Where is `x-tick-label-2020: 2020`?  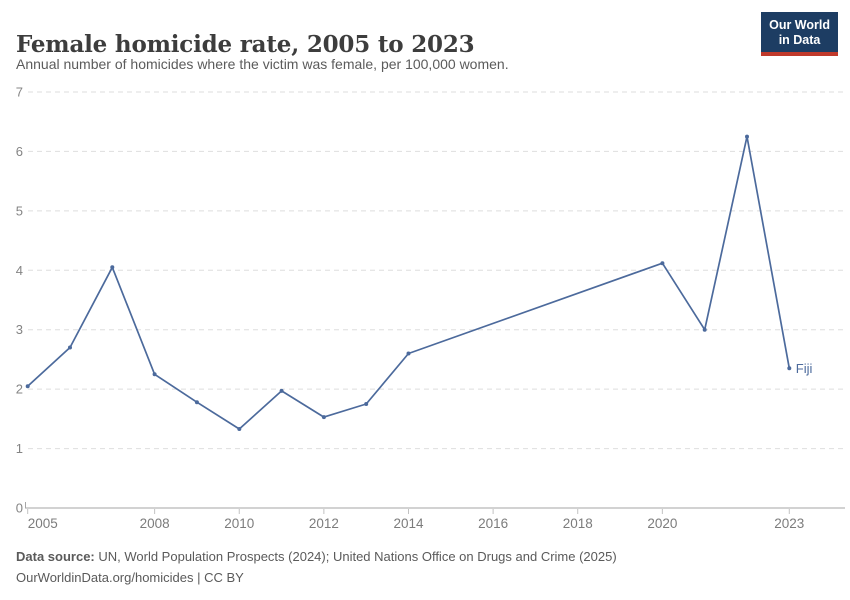 x-tick-label-2020: 2020 is located at coordinates (662, 523).